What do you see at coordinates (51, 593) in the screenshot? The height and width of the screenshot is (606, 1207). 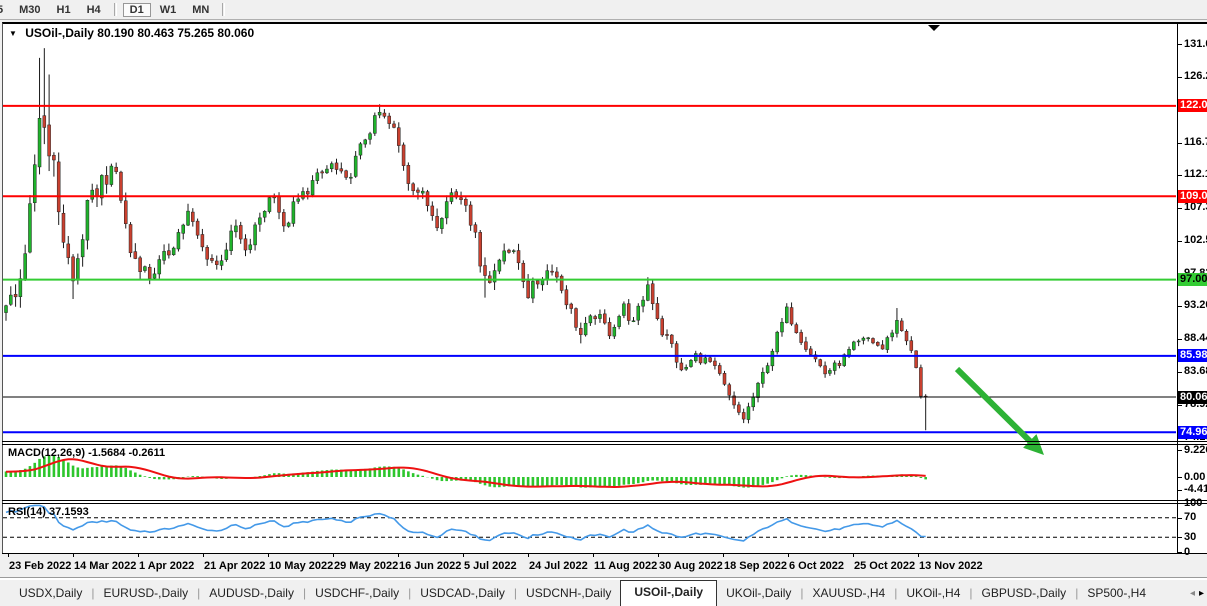 I see `tab-usdx-daily: USDX,Daily` at bounding box center [51, 593].